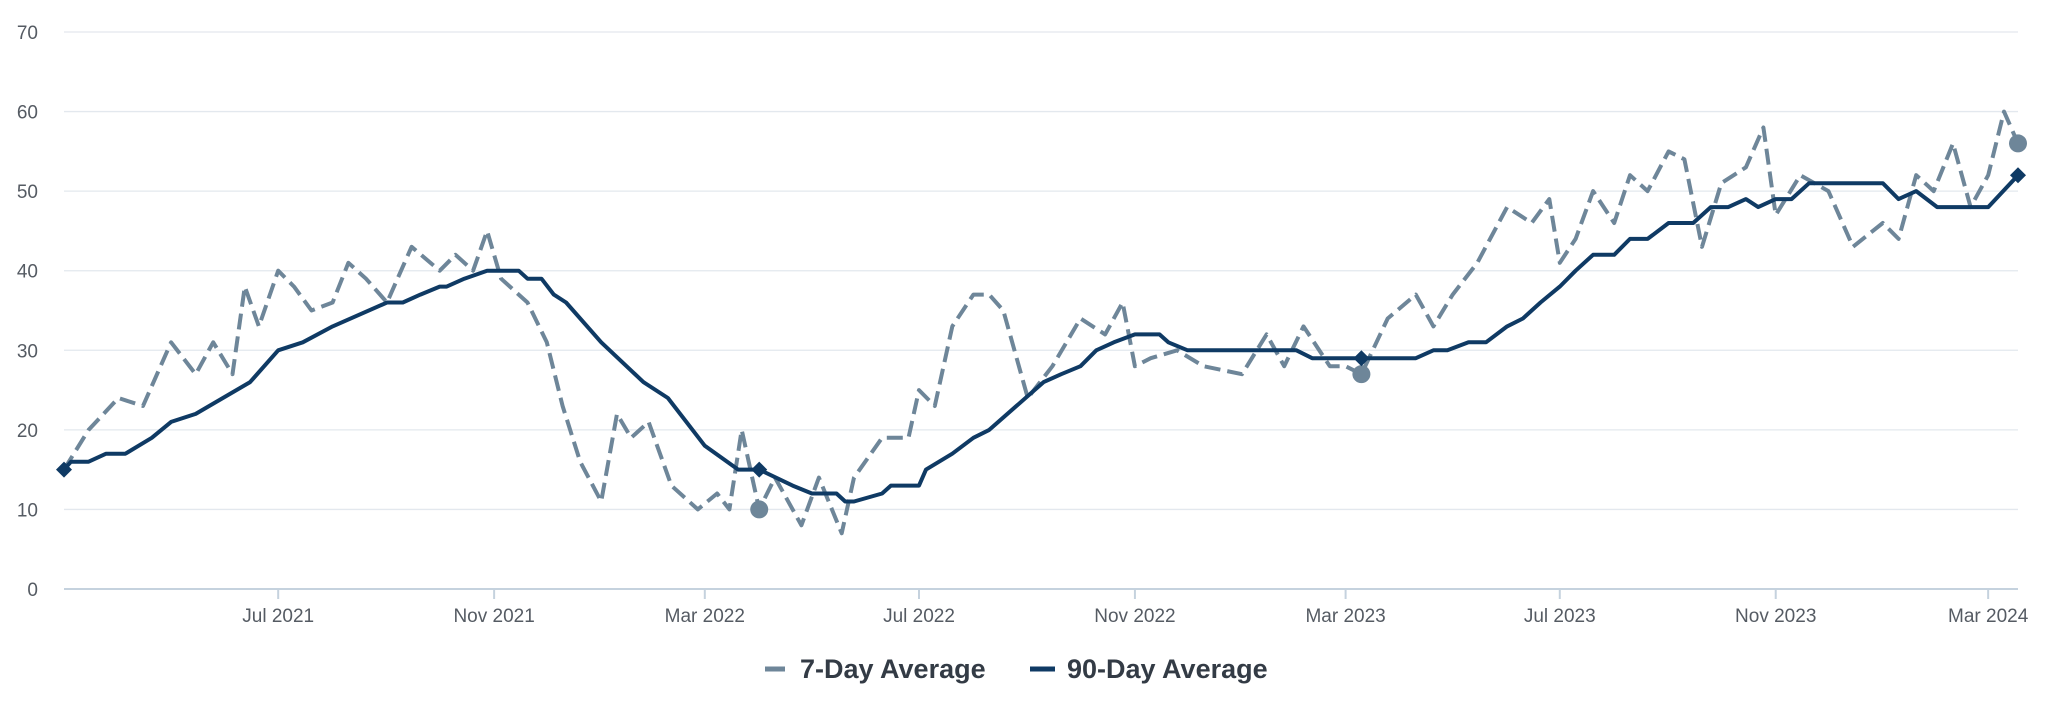 The height and width of the screenshot is (725, 2048). What do you see at coordinates (1134, 616) in the screenshot?
I see `x-tick-label: Nov 2022` at bounding box center [1134, 616].